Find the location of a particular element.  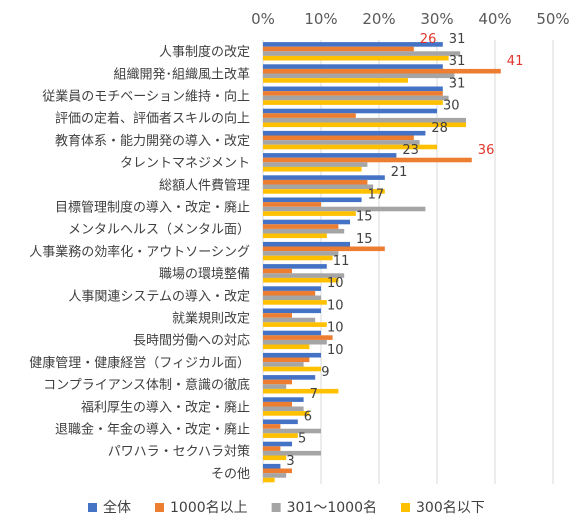

category-label: 就業規則改定 is located at coordinates (211, 319).